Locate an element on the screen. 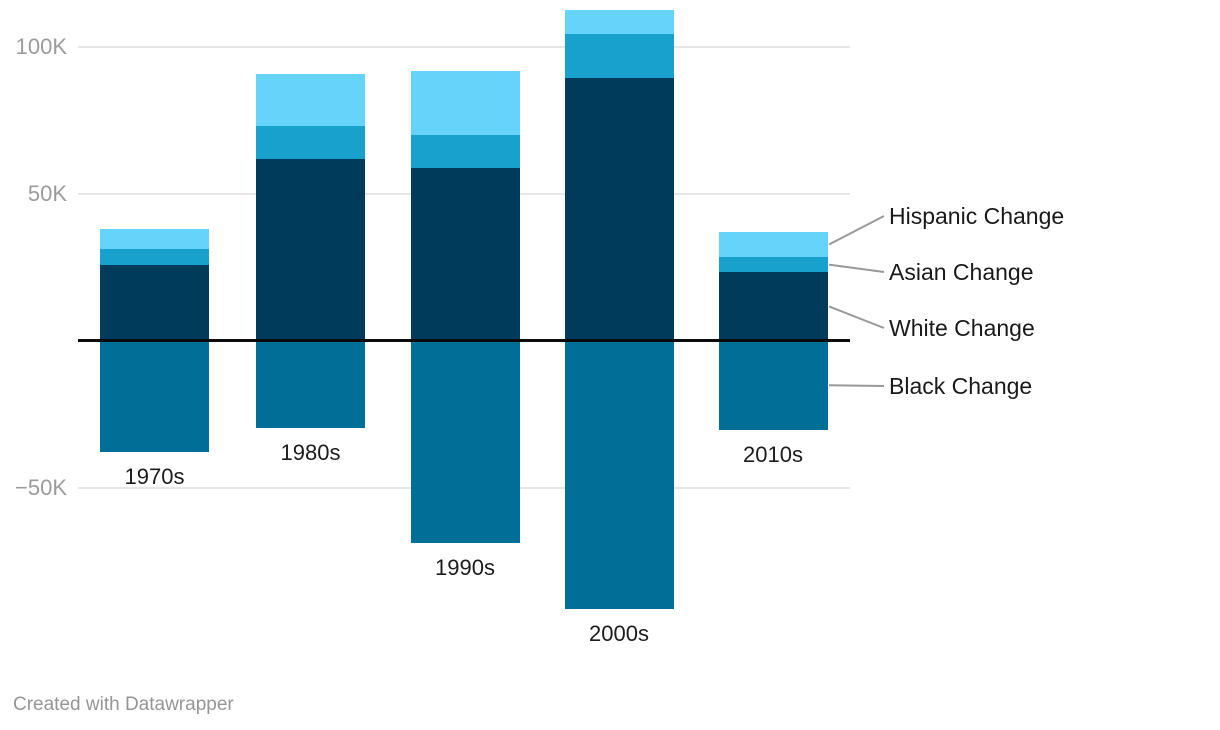 The height and width of the screenshot is (730, 1220). y-axis-tick-label: 100K is located at coordinates (41, 46).